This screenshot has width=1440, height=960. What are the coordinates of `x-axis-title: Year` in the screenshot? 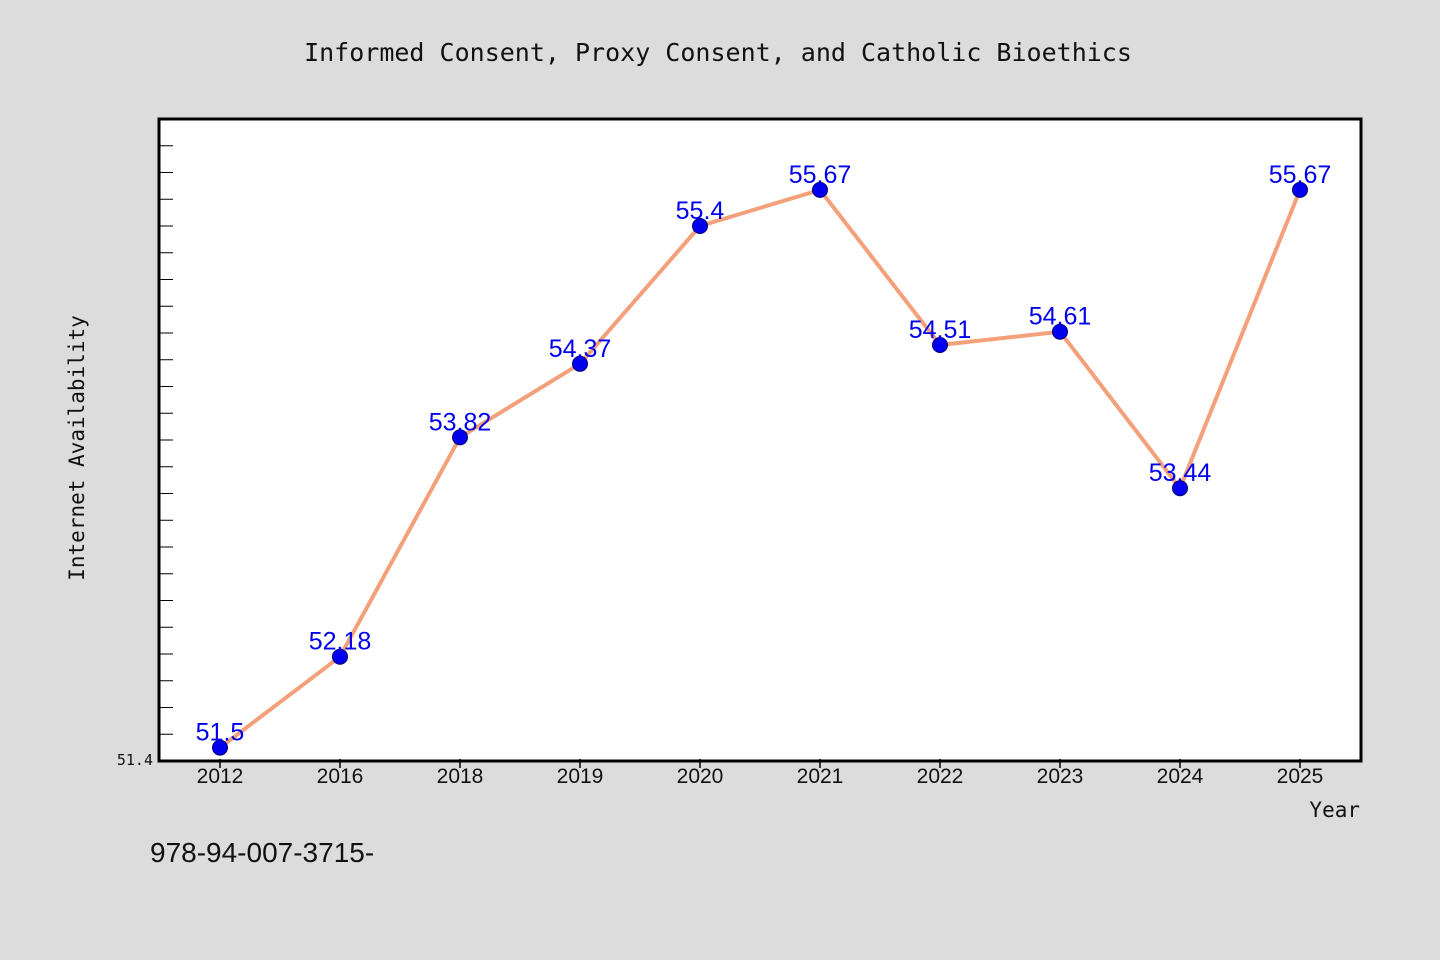 It's located at (1334, 810).